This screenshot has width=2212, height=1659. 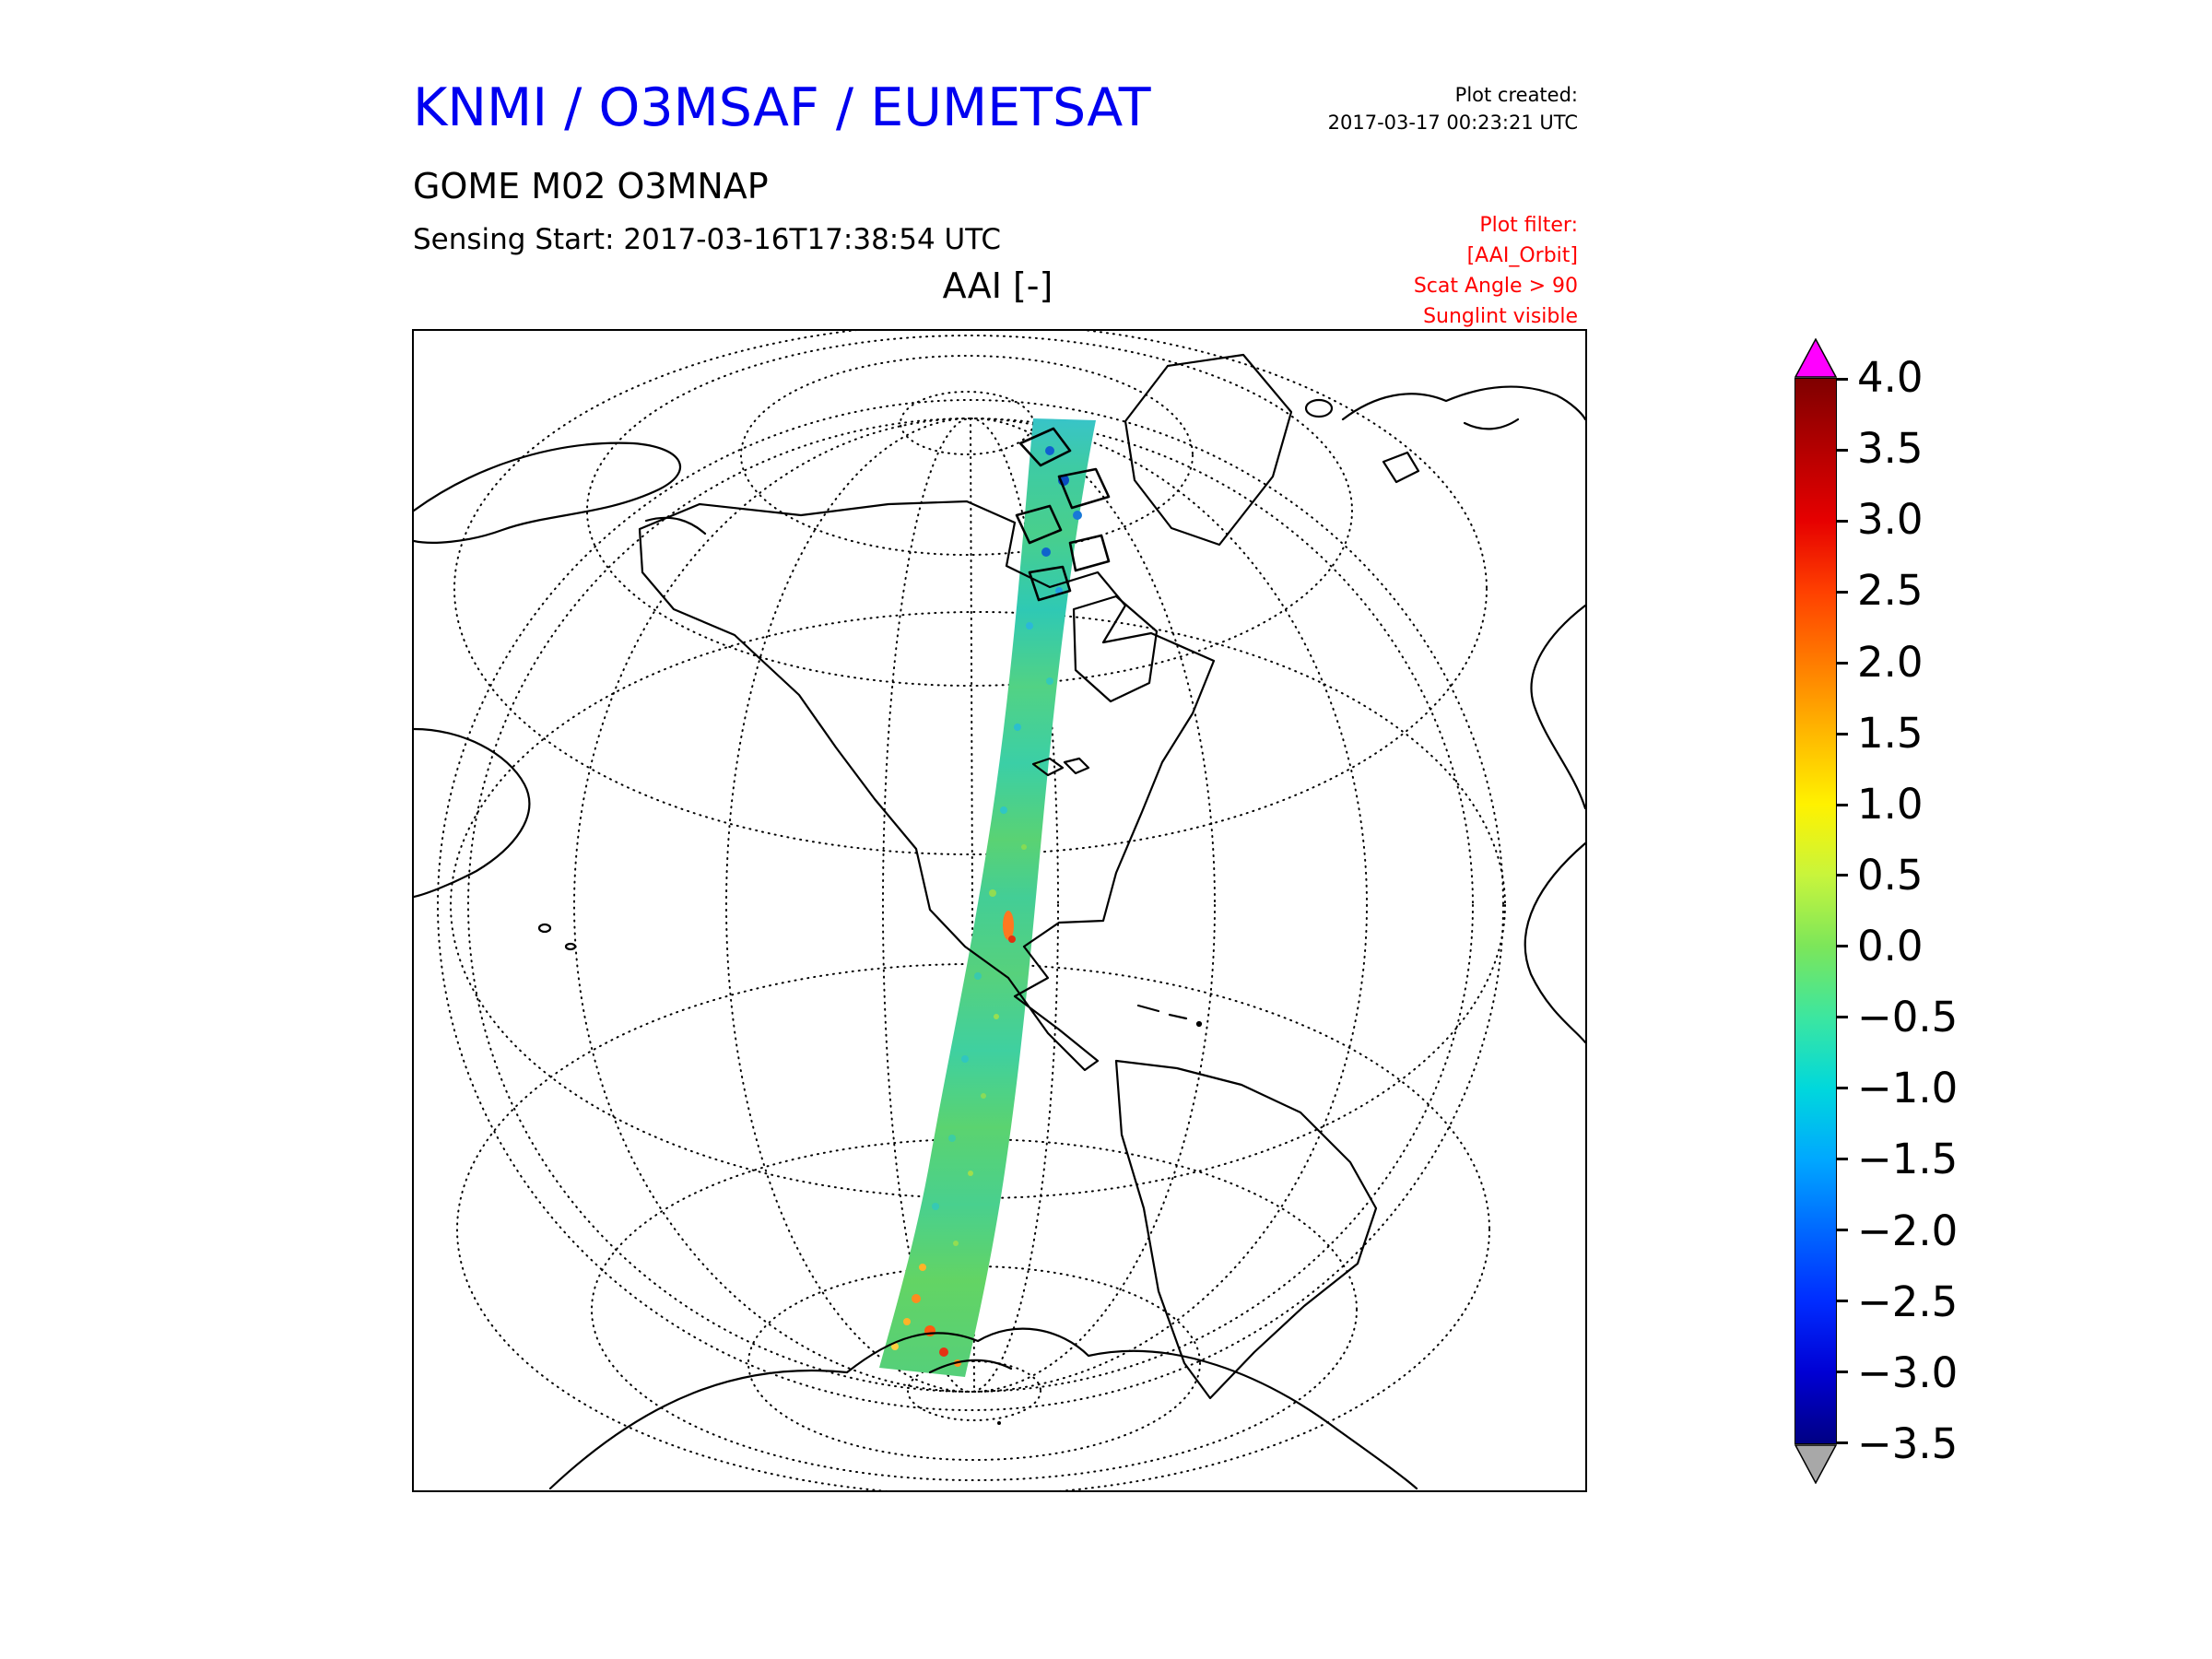 What do you see at coordinates (1842, 911) in the screenshot?
I see `colorbar-tick-marks` at bounding box center [1842, 911].